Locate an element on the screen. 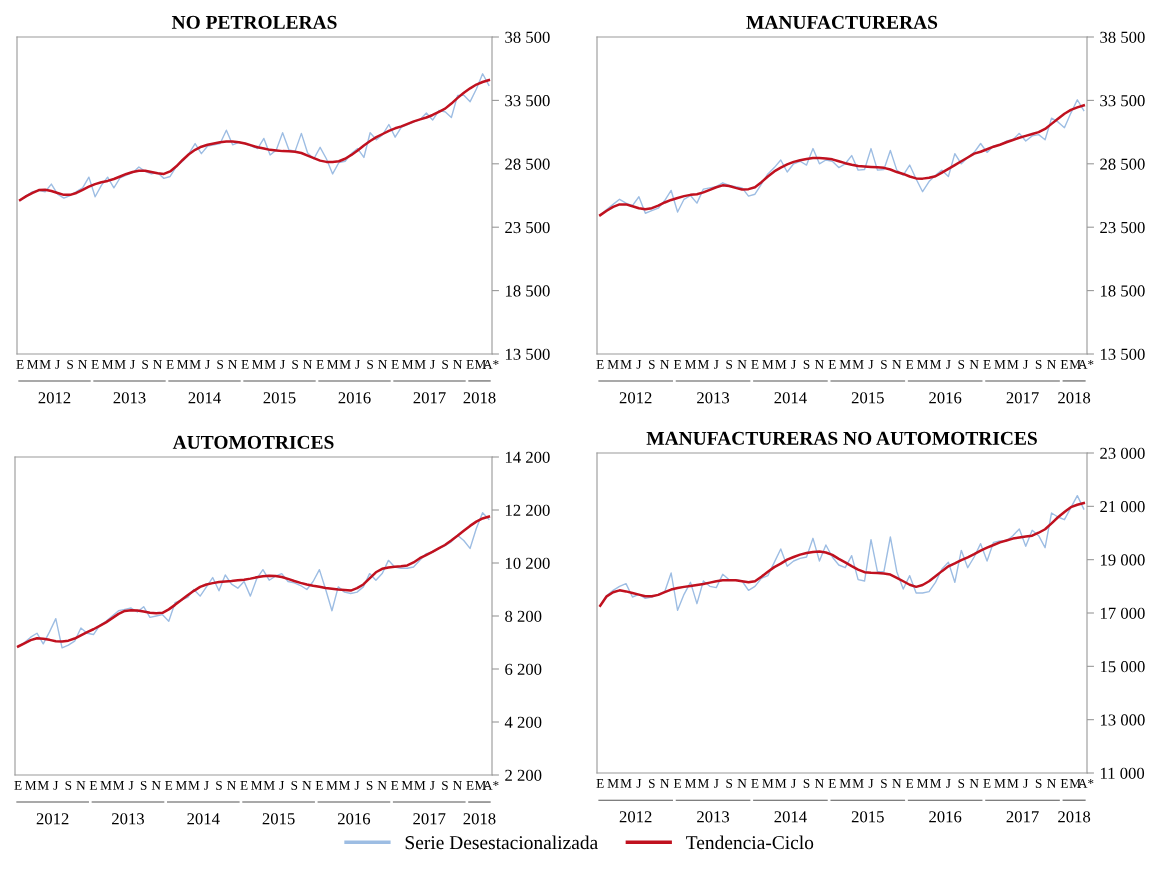 The width and height of the screenshot is (1160, 875). y-tick-label: 23 500 is located at coordinates (1122, 227).